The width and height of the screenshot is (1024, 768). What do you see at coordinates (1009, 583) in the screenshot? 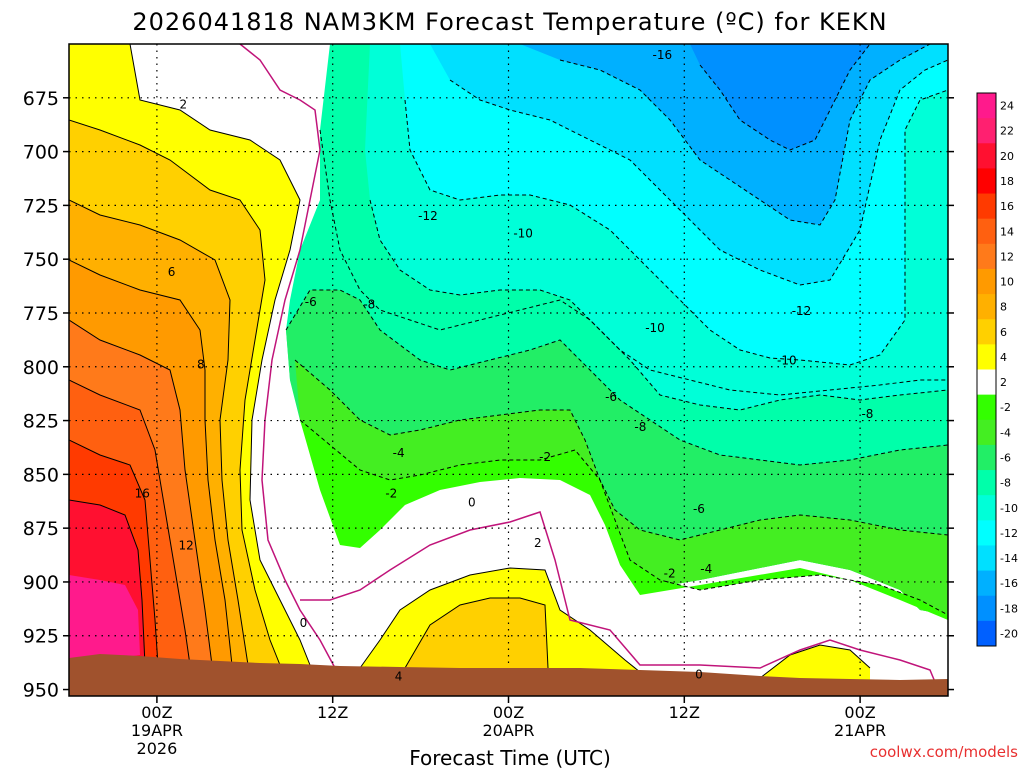
I see `colorbar-label: -16` at bounding box center [1009, 583].